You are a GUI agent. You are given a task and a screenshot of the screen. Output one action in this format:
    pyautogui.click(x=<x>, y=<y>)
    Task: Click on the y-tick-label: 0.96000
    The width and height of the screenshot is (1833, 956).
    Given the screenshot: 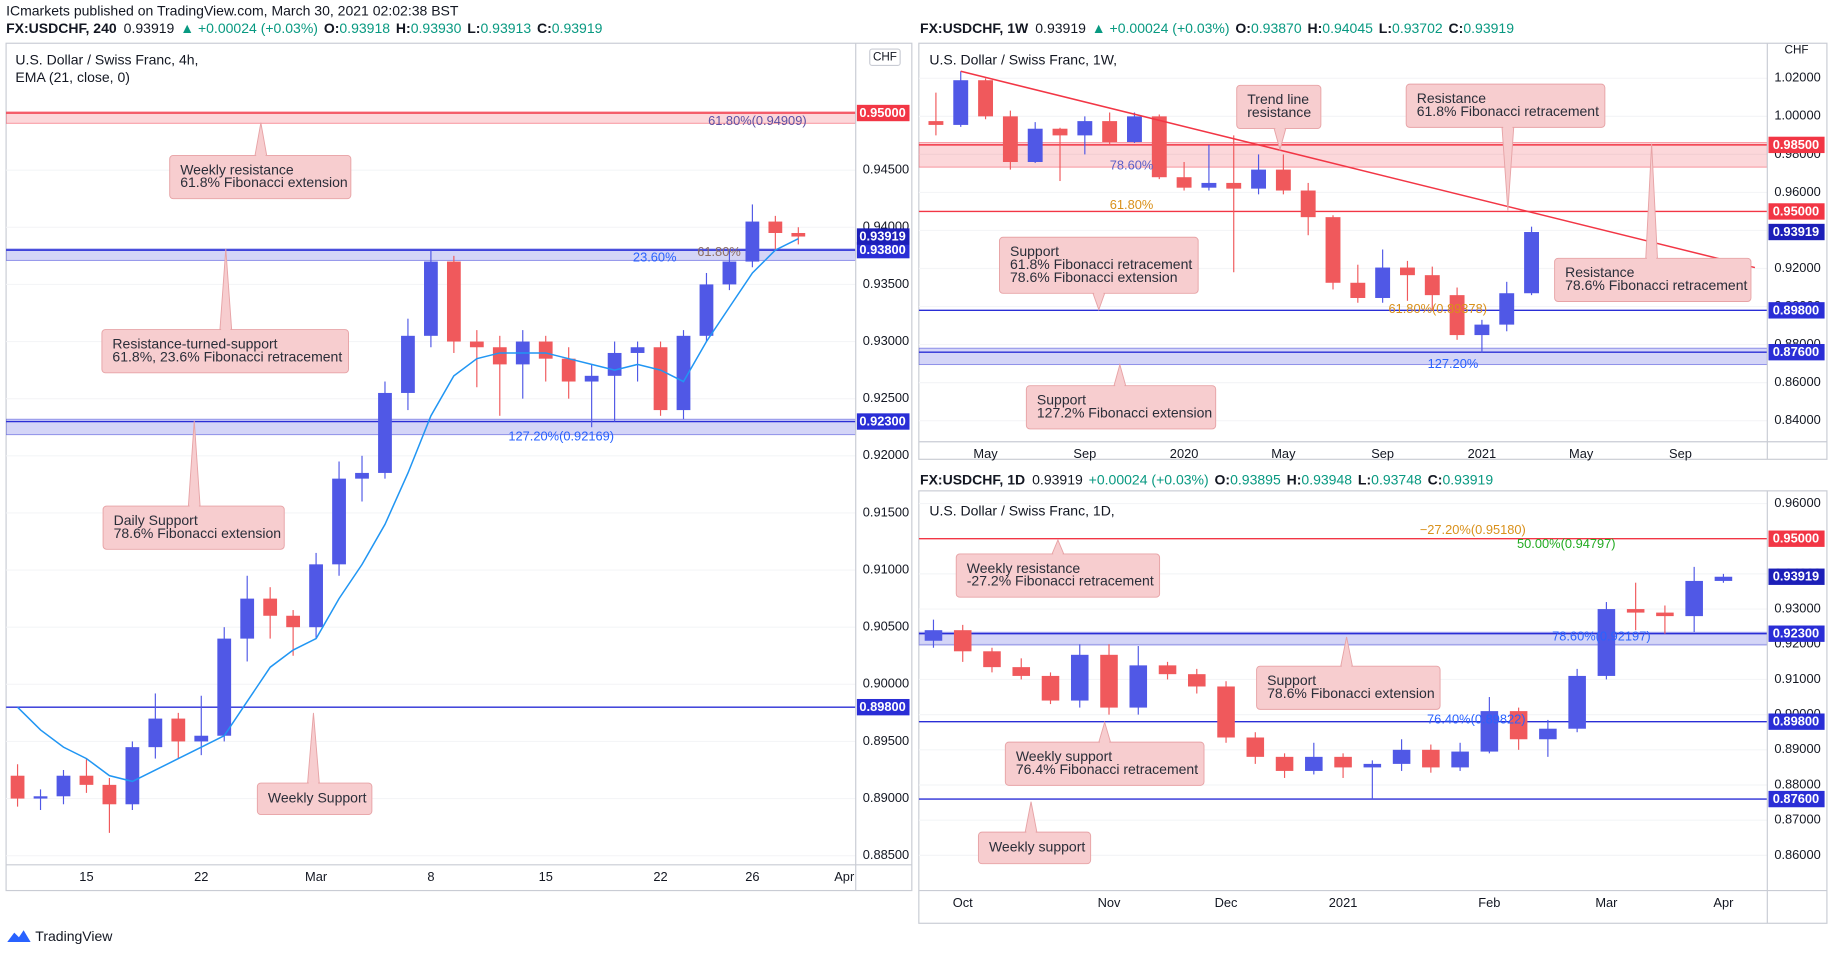 What is the action you would take?
    pyautogui.click(x=1797, y=502)
    